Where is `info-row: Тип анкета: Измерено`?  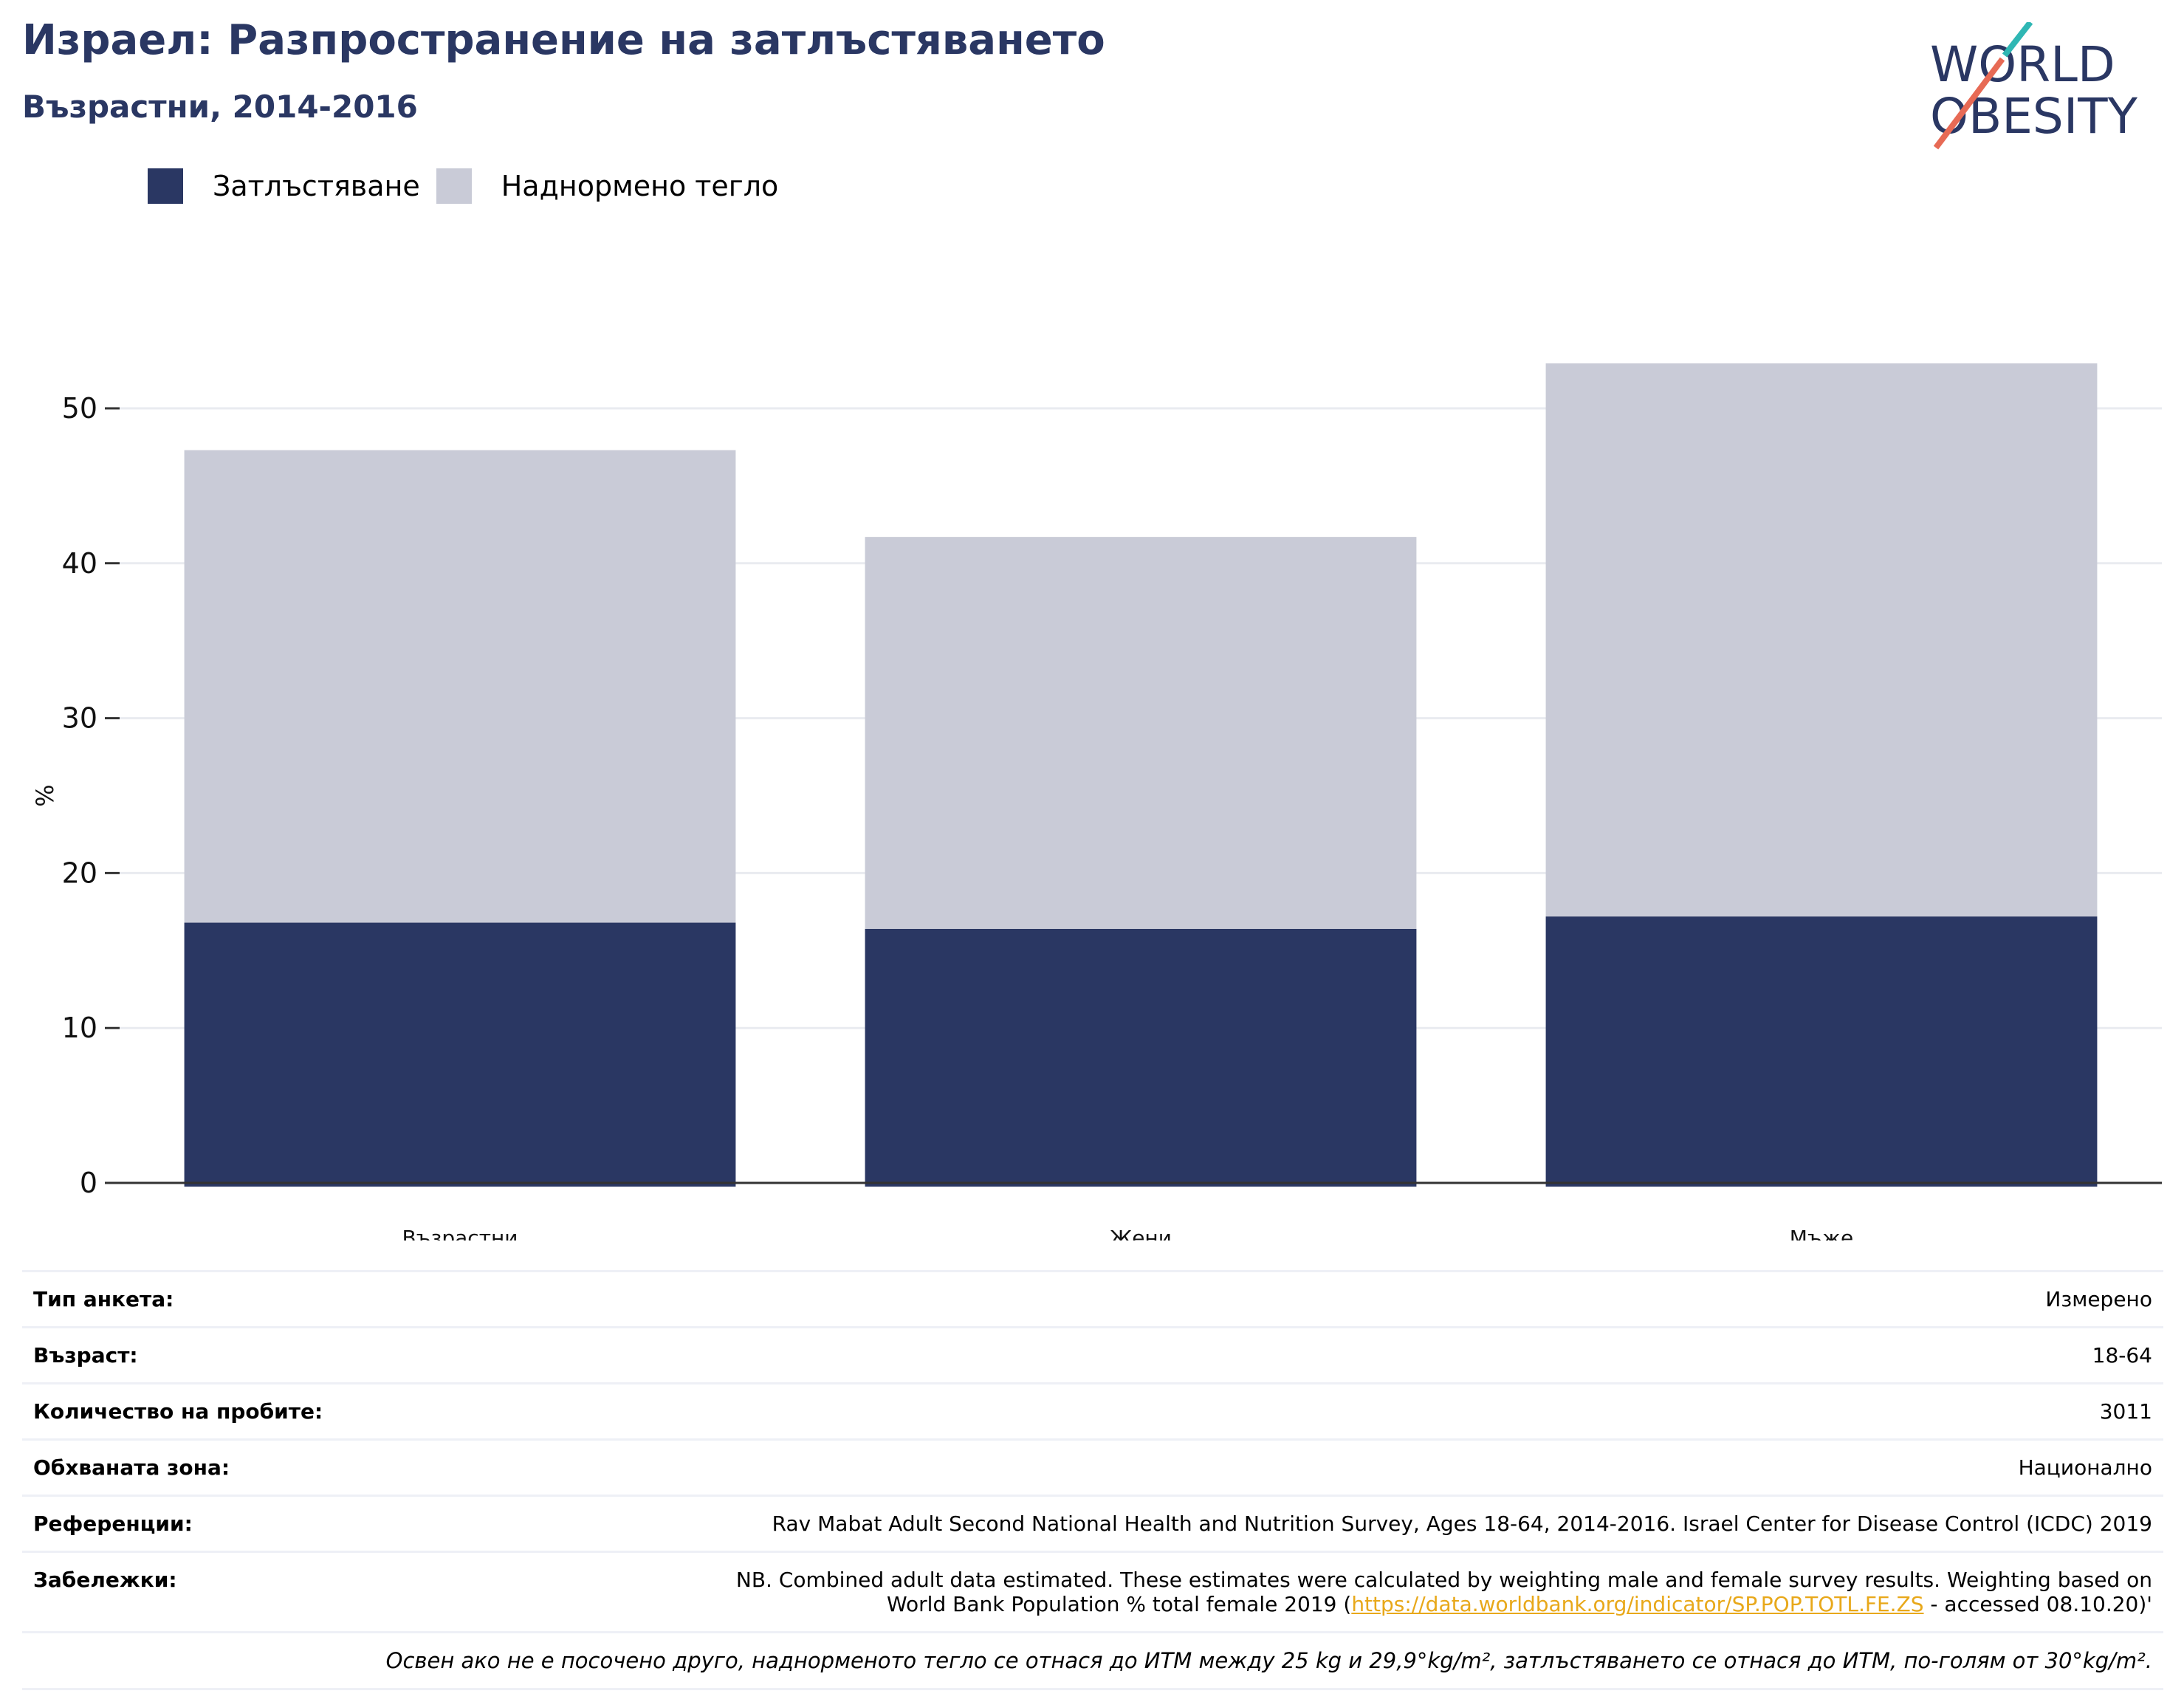 info-row: Тип анкета: Измерено is located at coordinates (1093, 1298).